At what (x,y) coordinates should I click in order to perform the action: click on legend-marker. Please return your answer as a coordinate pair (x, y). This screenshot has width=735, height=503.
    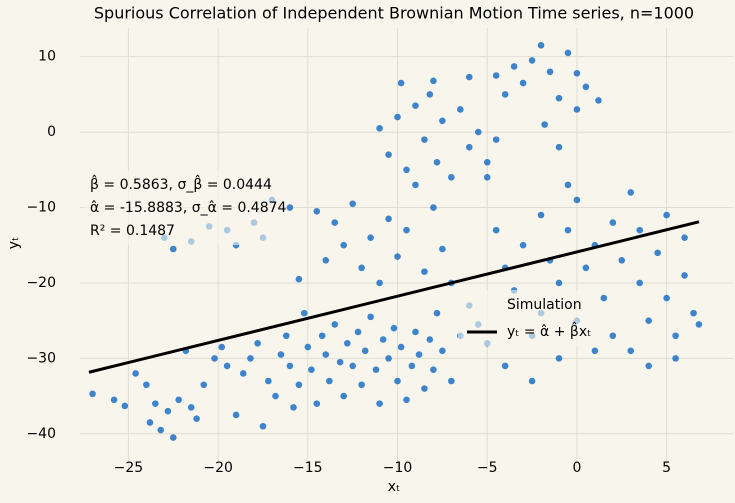
    Looking at the image, I should click on (482, 305).